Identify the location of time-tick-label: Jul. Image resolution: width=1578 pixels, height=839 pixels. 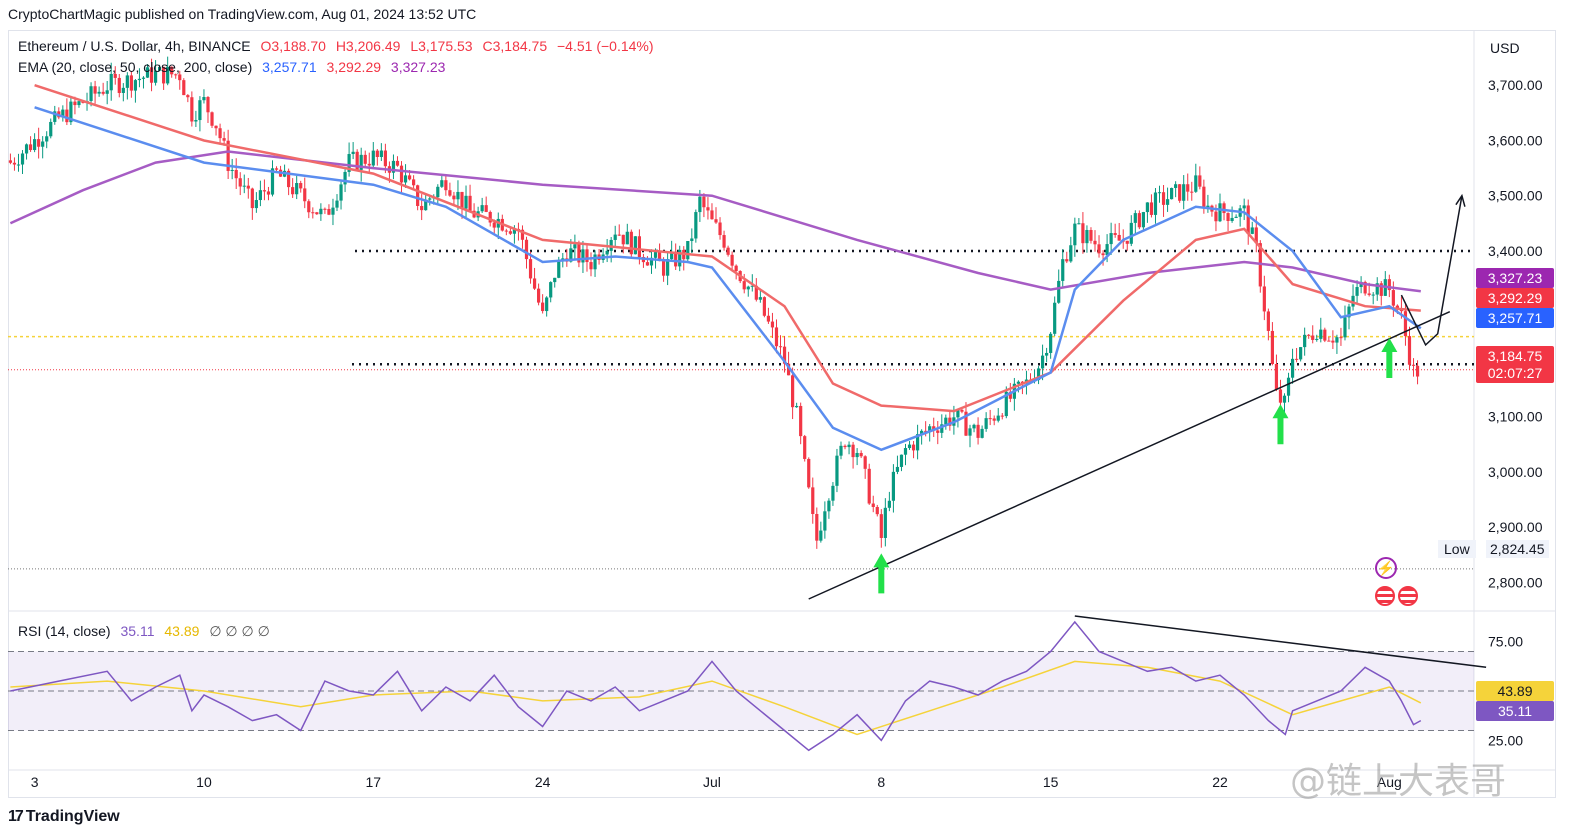
(712, 782).